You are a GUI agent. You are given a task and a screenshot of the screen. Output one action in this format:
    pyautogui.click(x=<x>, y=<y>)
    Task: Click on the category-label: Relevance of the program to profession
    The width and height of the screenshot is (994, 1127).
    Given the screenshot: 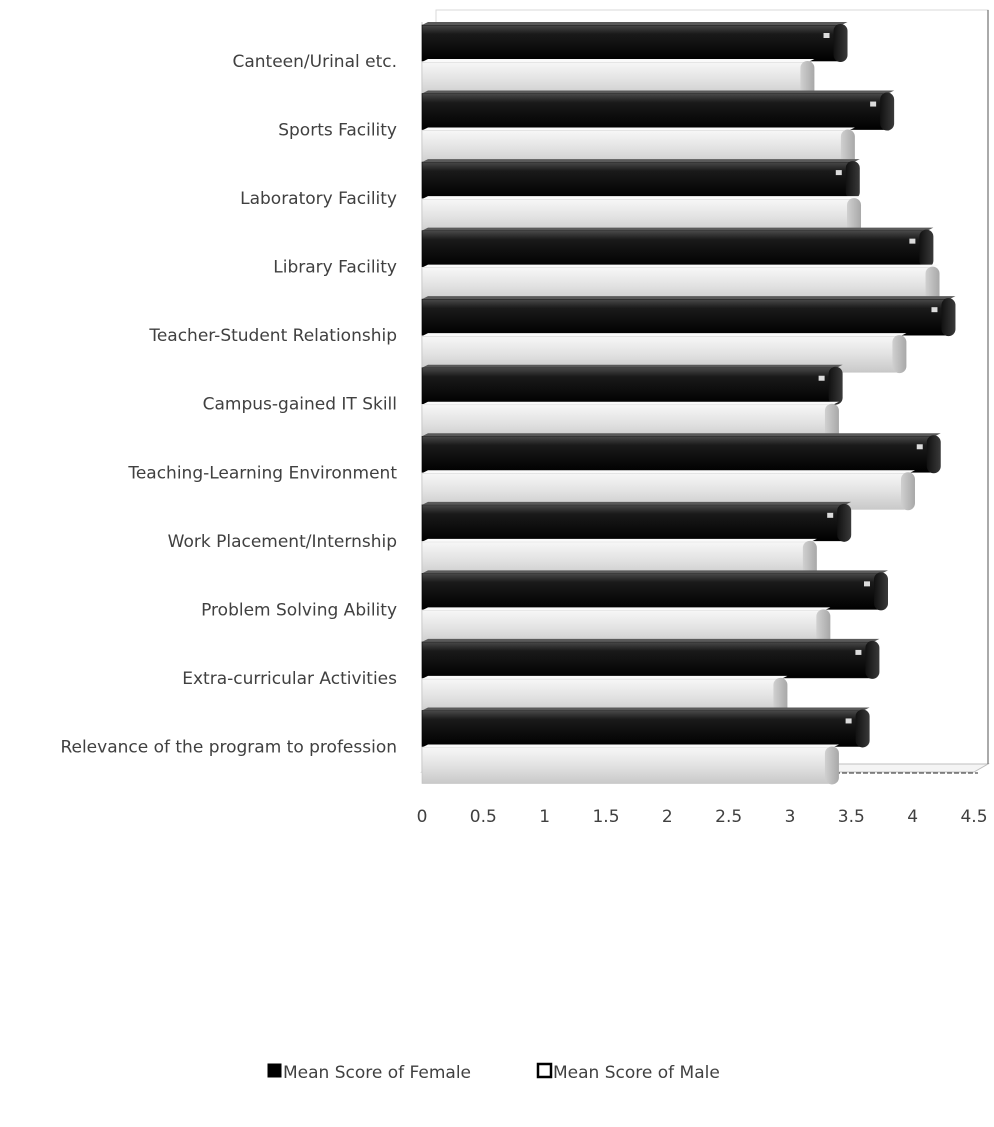 What is the action you would take?
    pyautogui.click(x=228, y=747)
    